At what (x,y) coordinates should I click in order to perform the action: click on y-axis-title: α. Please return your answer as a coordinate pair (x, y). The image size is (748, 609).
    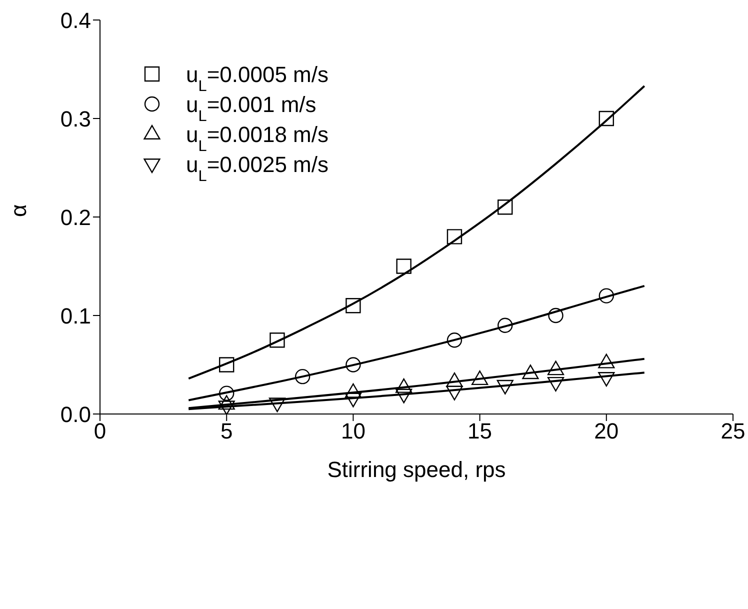
    Looking at the image, I should click on (18, 210).